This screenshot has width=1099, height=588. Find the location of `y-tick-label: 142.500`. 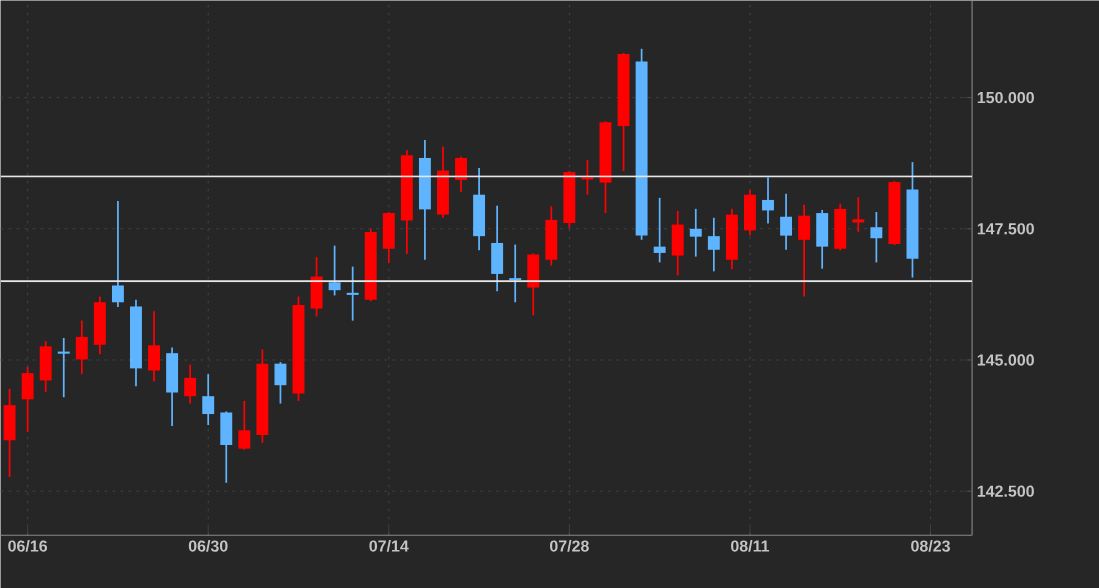

y-tick-label: 142.500 is located at coordinates (1005, 491).